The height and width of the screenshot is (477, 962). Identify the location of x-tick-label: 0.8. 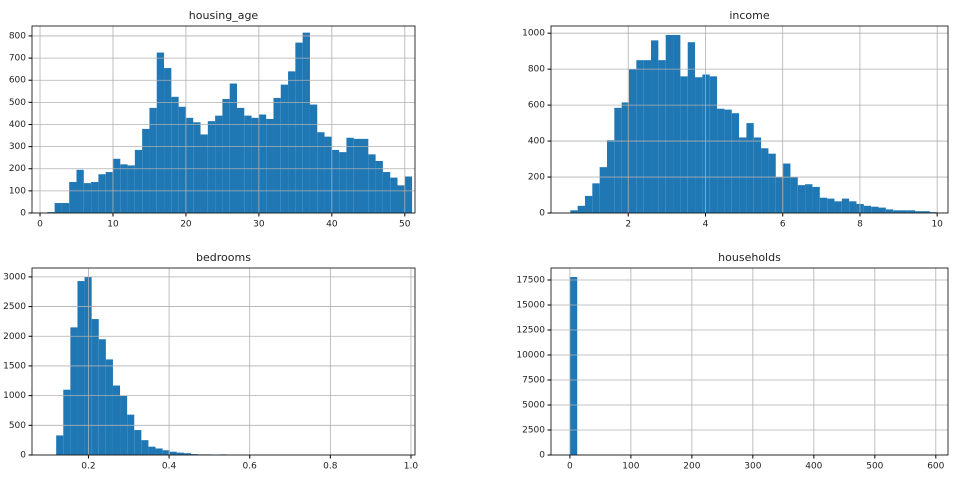
(330, 467).